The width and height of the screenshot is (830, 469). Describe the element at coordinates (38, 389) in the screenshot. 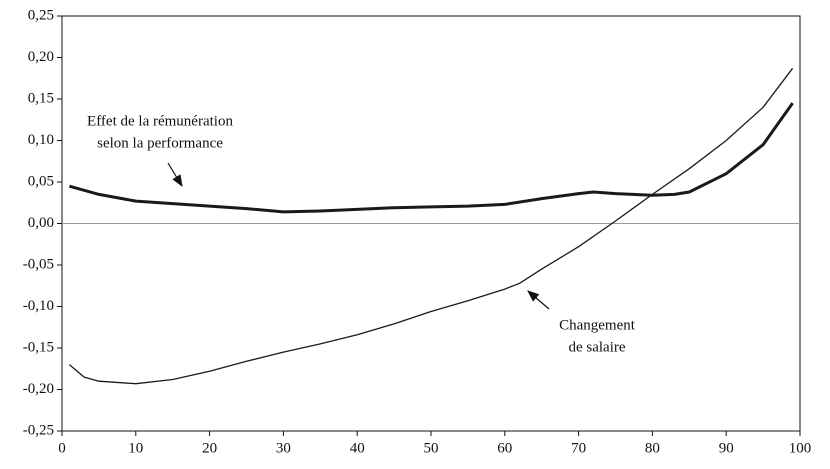

I see `y-tick-label: -0,20` at that location.